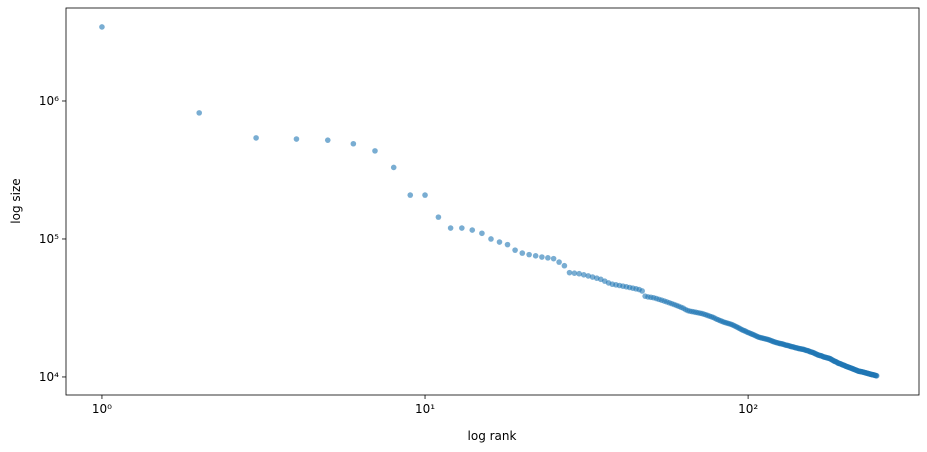  Describe the element at coordinates (16, 200) in the screenshot. I see `y-axis-label: log size` at that location.